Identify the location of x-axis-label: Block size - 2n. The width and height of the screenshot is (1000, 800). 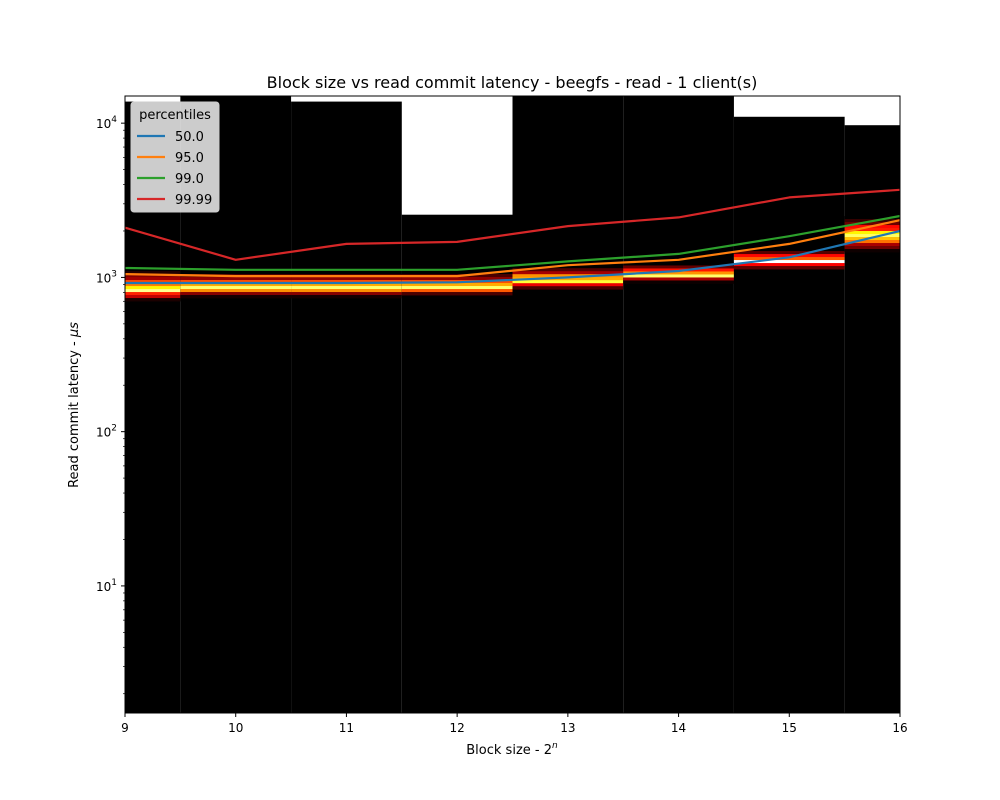
(512, 749).